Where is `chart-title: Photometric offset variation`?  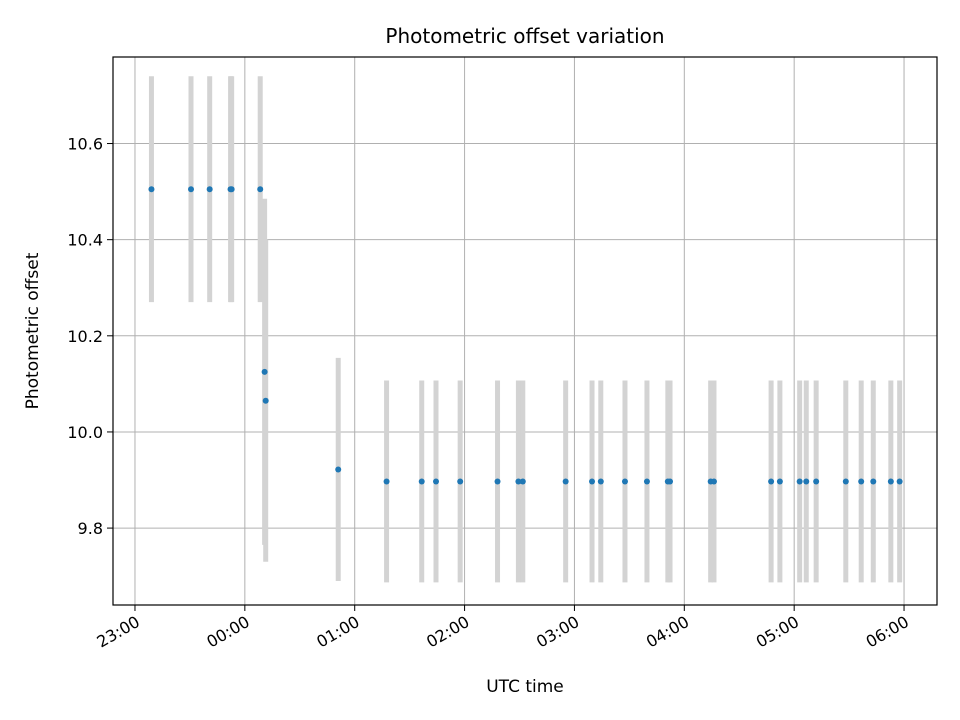
chart-title: Photometric offset variation is located at coordinates (524, 36).